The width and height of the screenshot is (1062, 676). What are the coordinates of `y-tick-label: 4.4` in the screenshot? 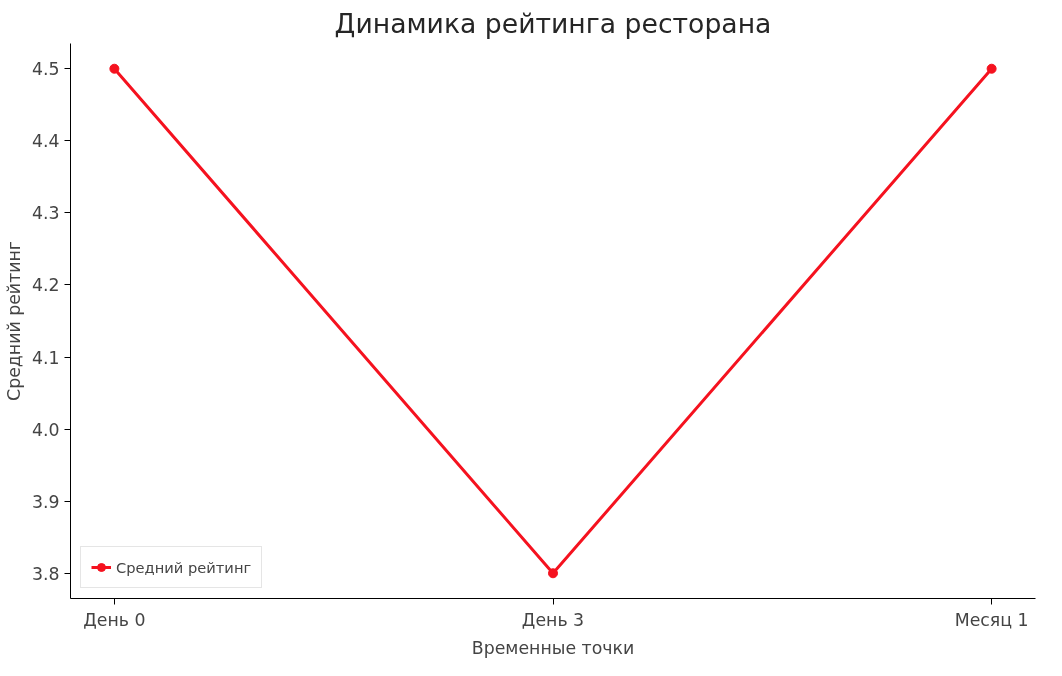 It's located at (45, 141).